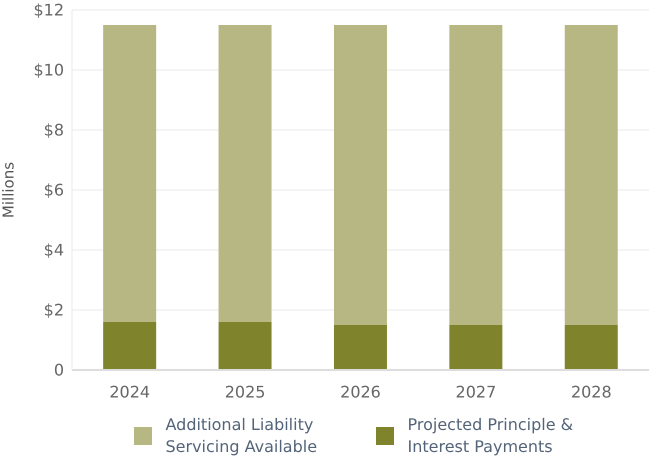 The image size is (651, 471). Describe the element at coordinates (54, 250) in the screenshot. I see `y-tick-label: $4` at that location.